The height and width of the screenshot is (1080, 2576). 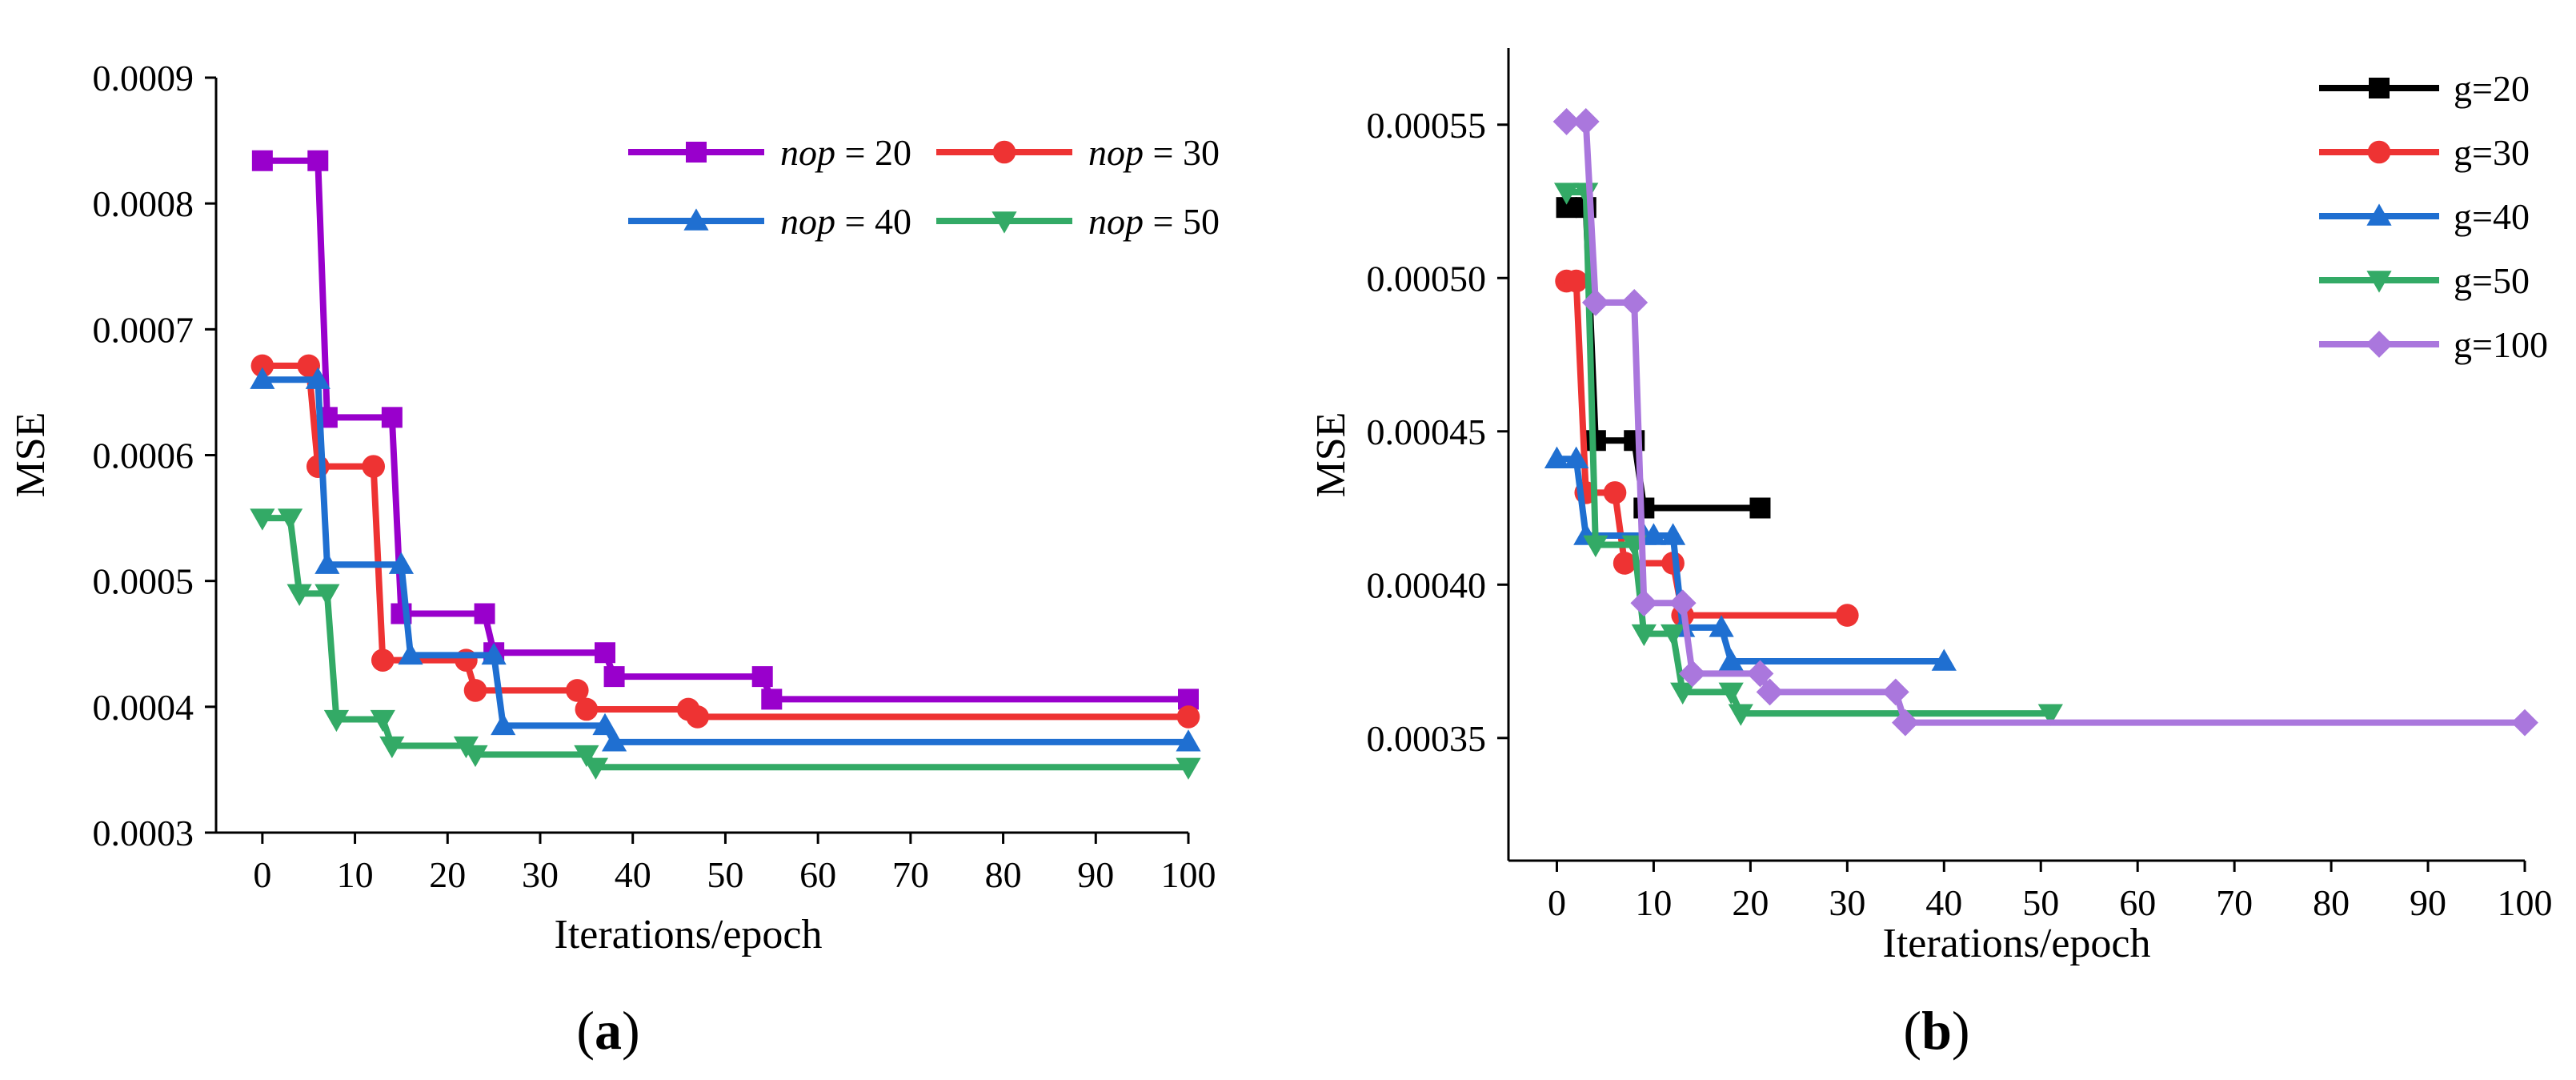 What do you see at coordinates (2492, 88) in the screenshot?
I see `panel-b-legend-label: g=20` at bounding box center [2492, 88].